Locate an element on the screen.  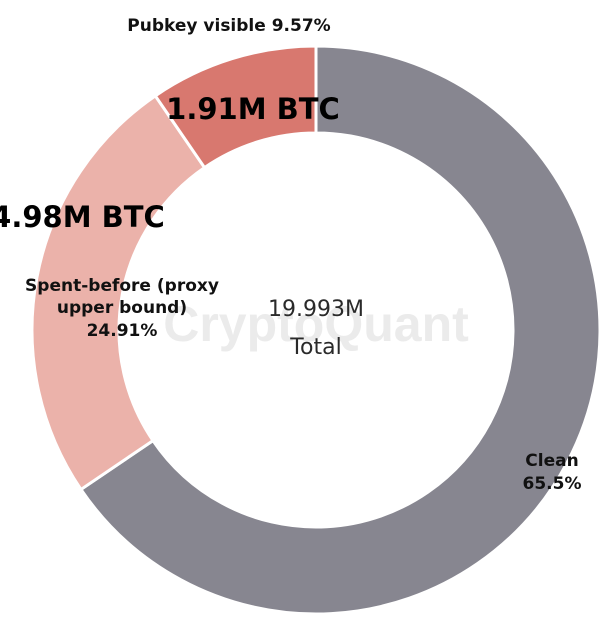
slice-label-pubkey-visible: Pubkey visible 9.57% is located at coordinates (228, 26).